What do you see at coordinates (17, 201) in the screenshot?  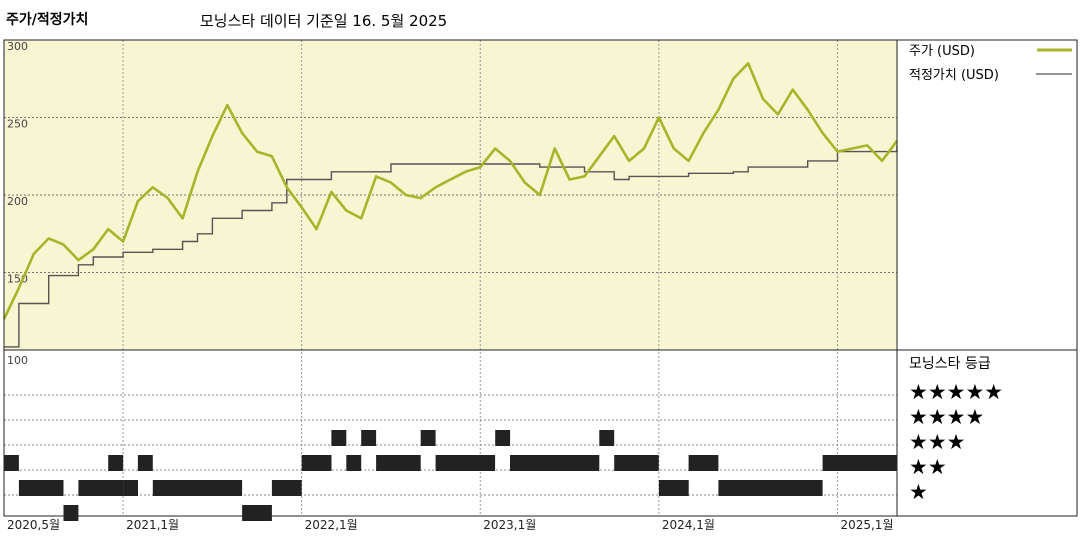 I see `y-tick-label-200: 200` at bounding box center [17, 201].